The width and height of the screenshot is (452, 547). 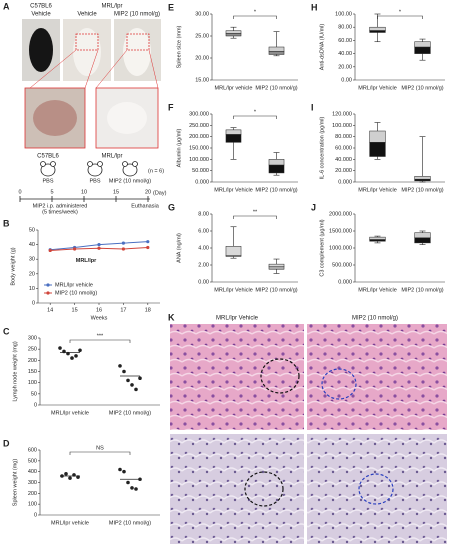 I want to click on panel-letter: C, so click(x=6, y=331).